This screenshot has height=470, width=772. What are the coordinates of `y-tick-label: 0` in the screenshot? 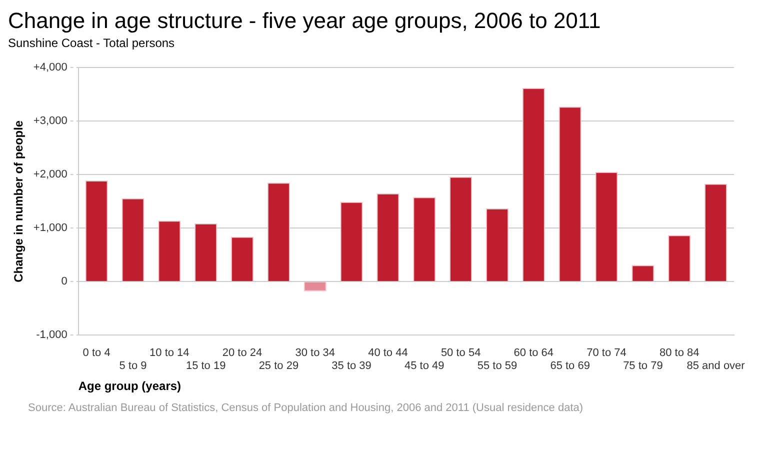 It's located at (64, 282).